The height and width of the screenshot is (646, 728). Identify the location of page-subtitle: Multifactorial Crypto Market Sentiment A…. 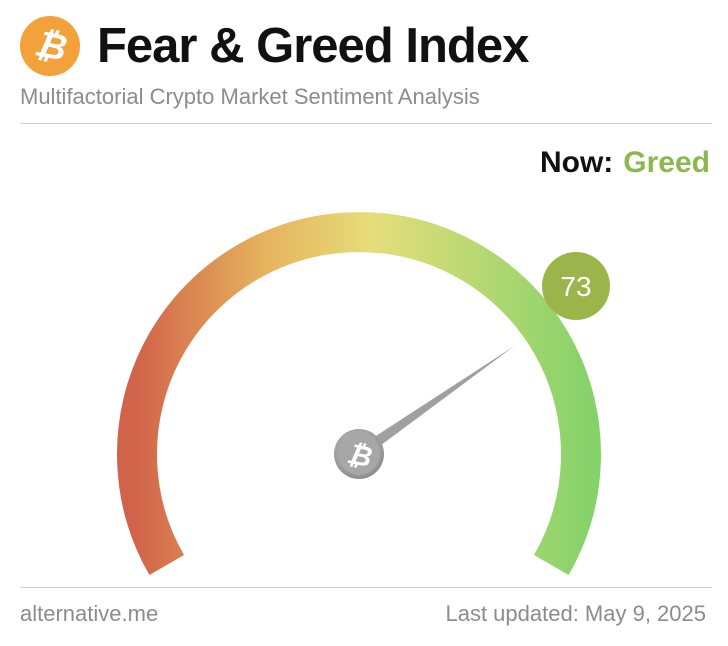
(250, 96).